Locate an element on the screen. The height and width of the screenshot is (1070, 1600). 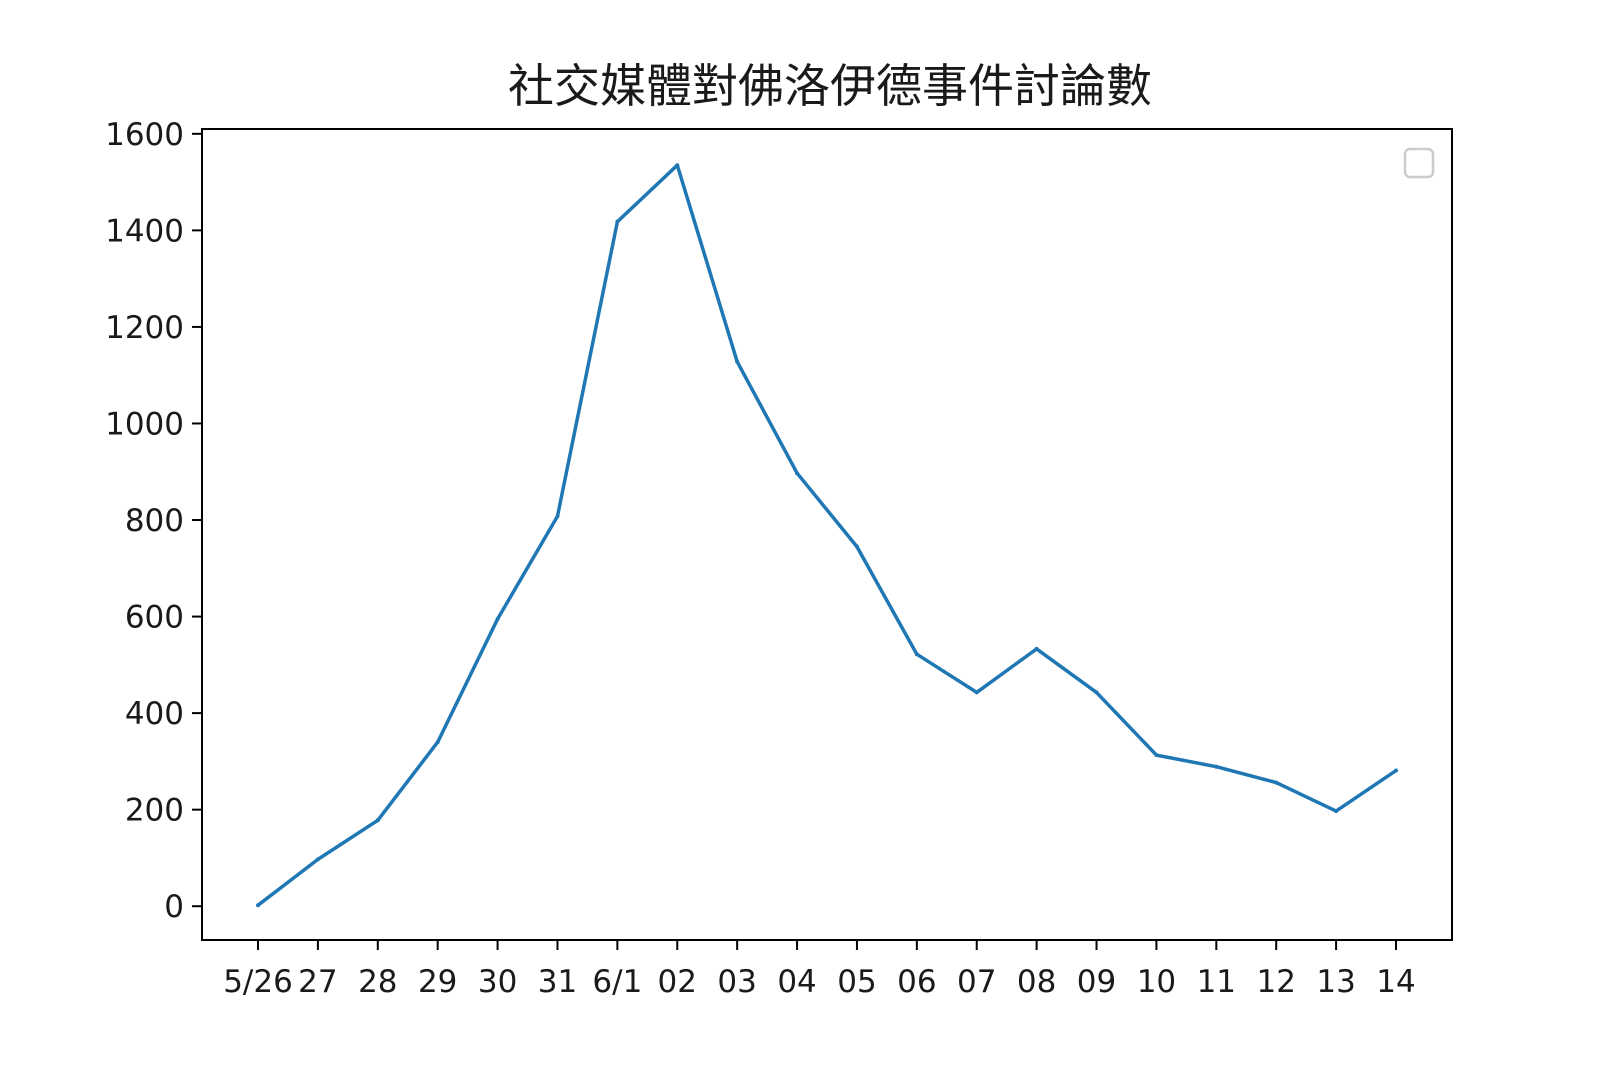
y-tick-label: 400 is located at coordinates (154, 714).